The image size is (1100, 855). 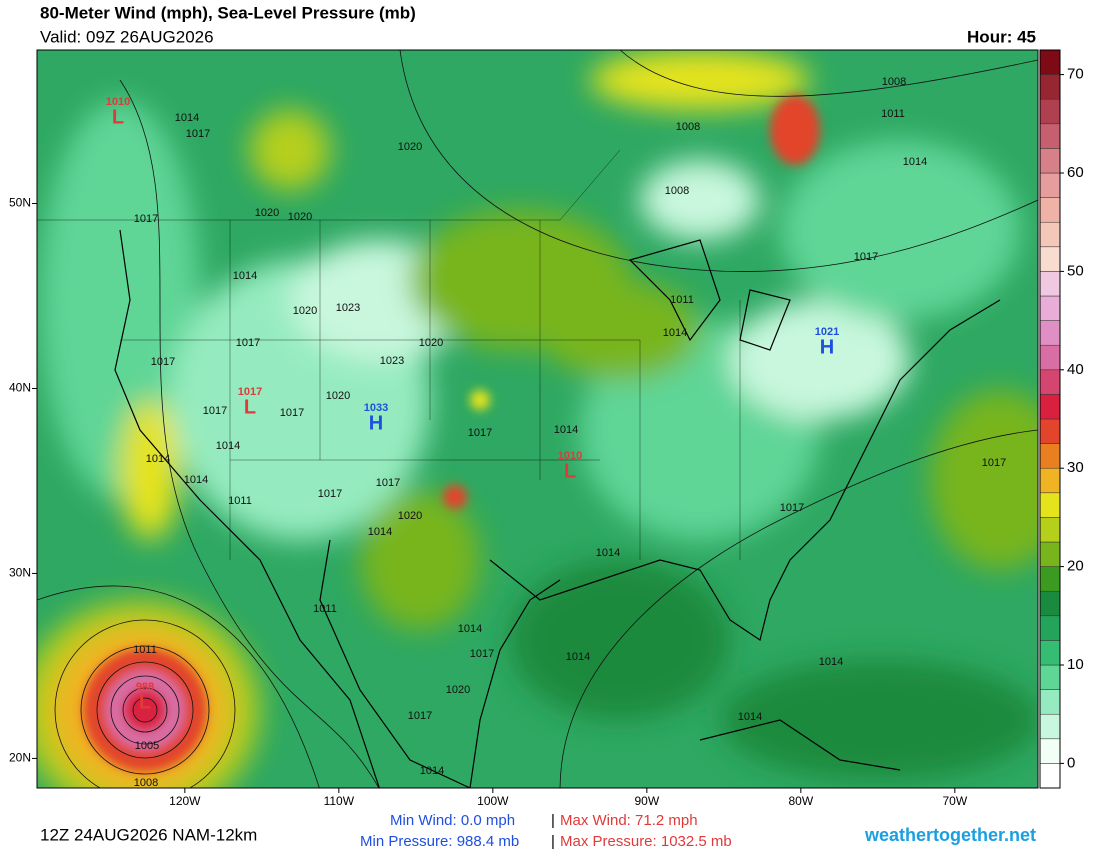 What do you see at coordinates (1075, 172) in the screenshot?
I see `colorbar-tick-label: 60` at bounding box center [1075, 172].